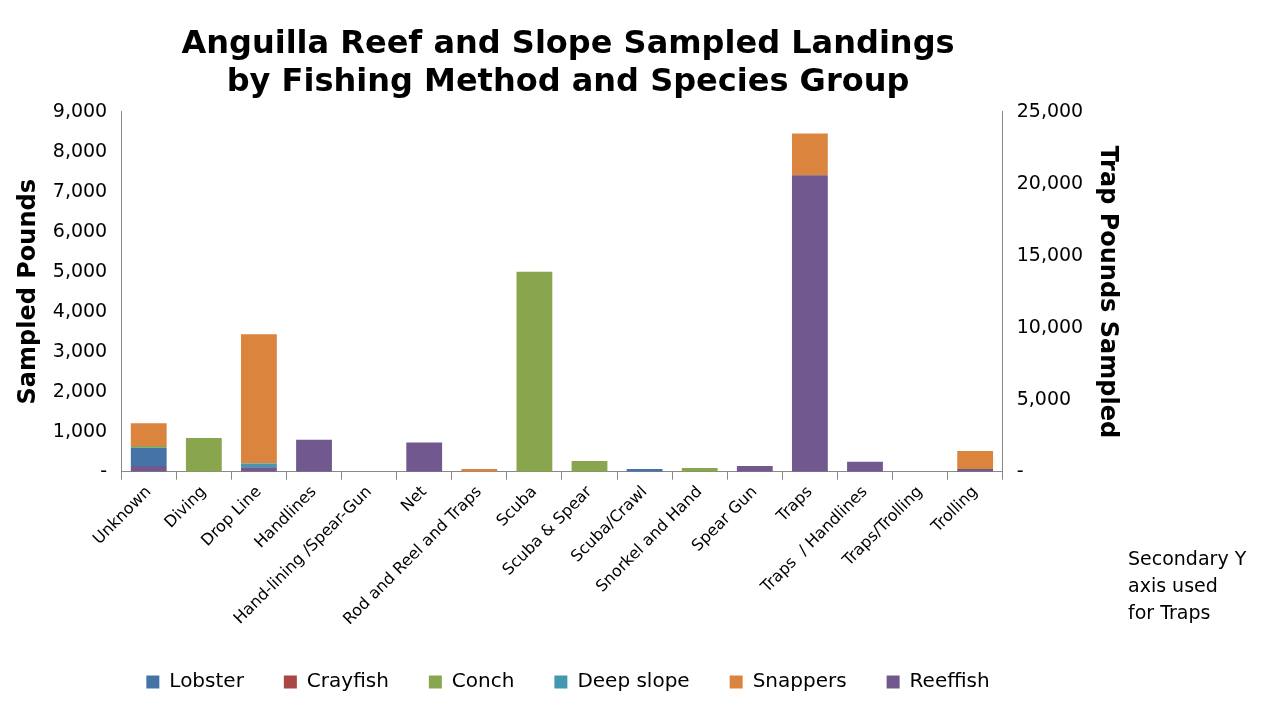 The image size is (1276, 702). What do you see at coordinates (80, 229) in the screenshot?
I see `y-tick-label: 6,000` at bounding box center [80, 229].